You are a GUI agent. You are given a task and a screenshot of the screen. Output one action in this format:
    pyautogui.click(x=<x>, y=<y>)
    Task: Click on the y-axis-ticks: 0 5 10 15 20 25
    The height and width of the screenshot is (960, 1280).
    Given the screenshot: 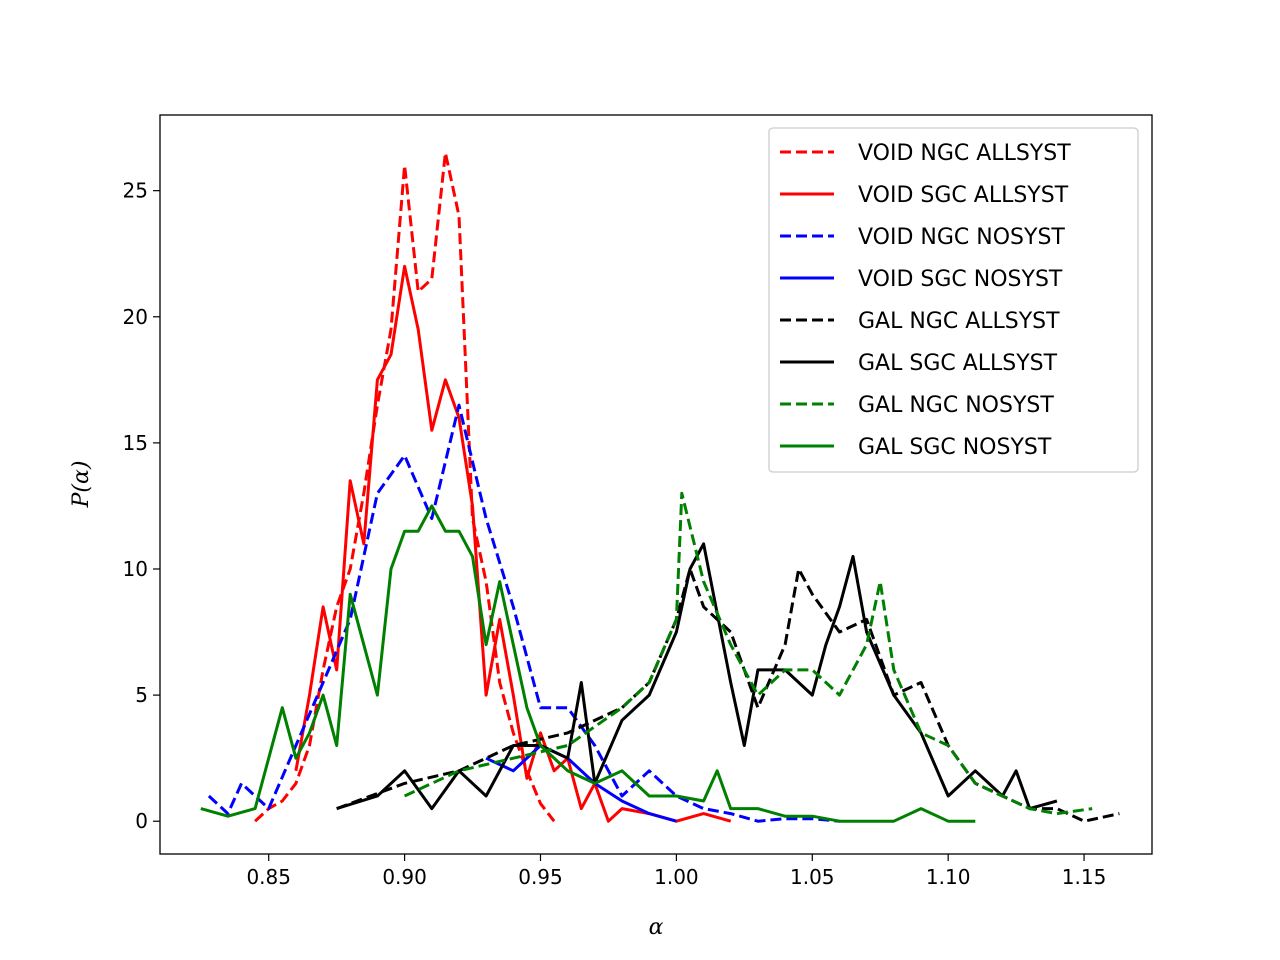 What is the action you would take?
    pyautogui.click(x=141, y=506)
    